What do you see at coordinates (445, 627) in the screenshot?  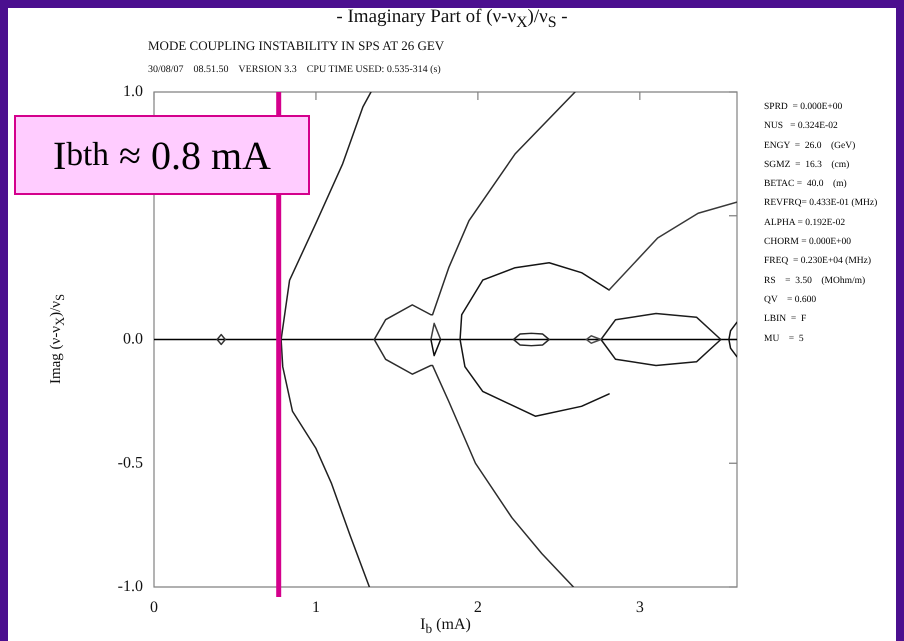 I see `x-axis-title: I$_{b}$ (mA)` at bounding box center [445, 627].